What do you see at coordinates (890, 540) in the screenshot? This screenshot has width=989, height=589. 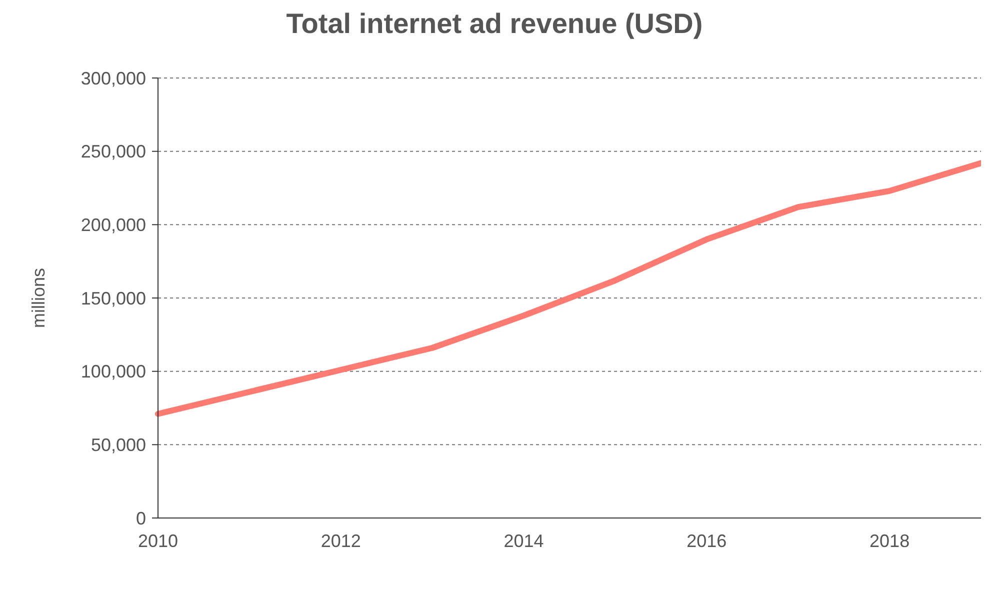 I see `x-tick-label: 2018` at bounding box center [890, 540].